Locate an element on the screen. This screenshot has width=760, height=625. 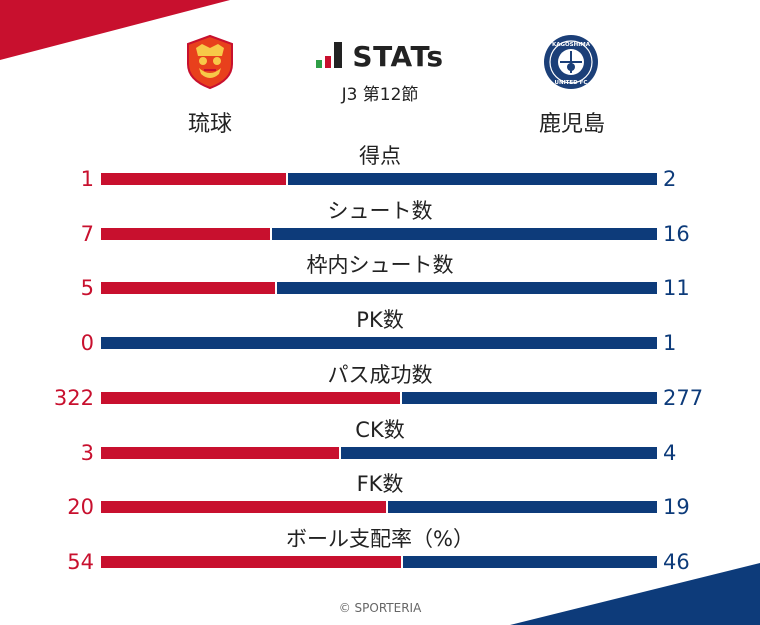
away-value: 4 is located at coordinates (670, 452).